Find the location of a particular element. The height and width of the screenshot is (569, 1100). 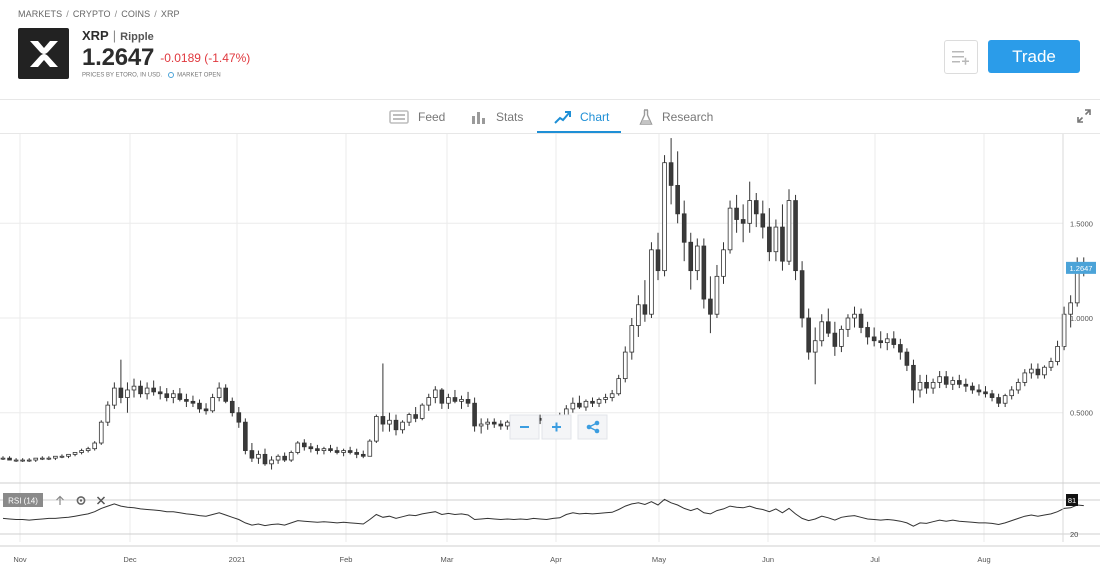

tab-chart: Chart is located at coordinates (581, 117).